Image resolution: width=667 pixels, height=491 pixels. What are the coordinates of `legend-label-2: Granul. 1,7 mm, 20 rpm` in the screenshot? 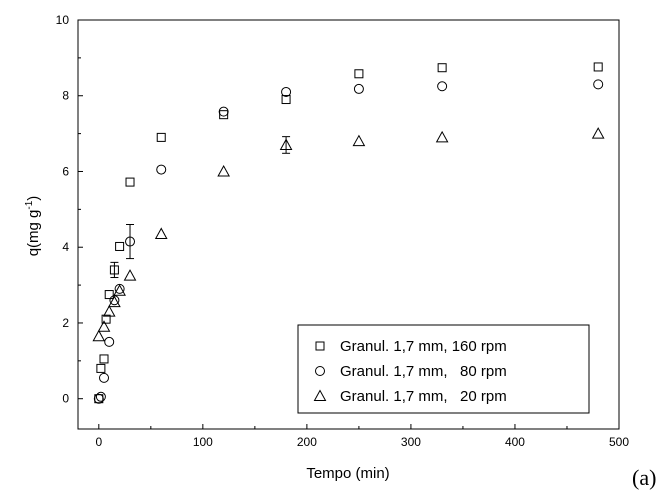 It's located at (423, 396).